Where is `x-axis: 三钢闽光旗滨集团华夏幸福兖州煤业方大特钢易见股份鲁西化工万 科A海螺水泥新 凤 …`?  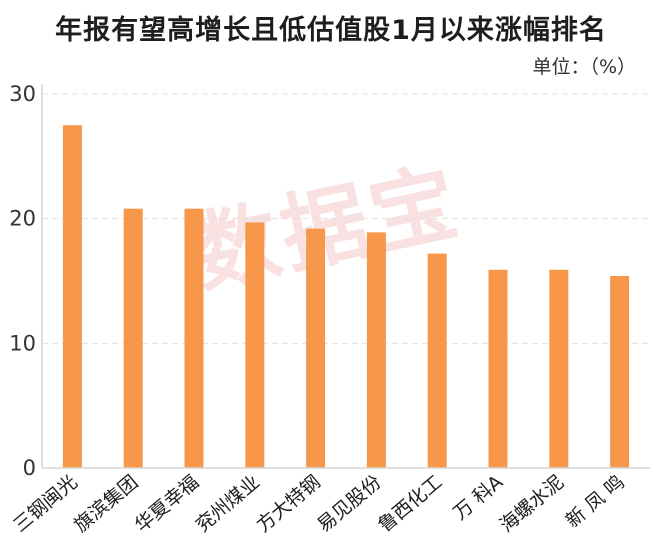
x-axis: 三钢闽光旗滨集团华夏幸福兖州煤业方大特钢易见股份鲁西化工万 科A海螺水泥新 凤 … is located at coordinates (329, 502).